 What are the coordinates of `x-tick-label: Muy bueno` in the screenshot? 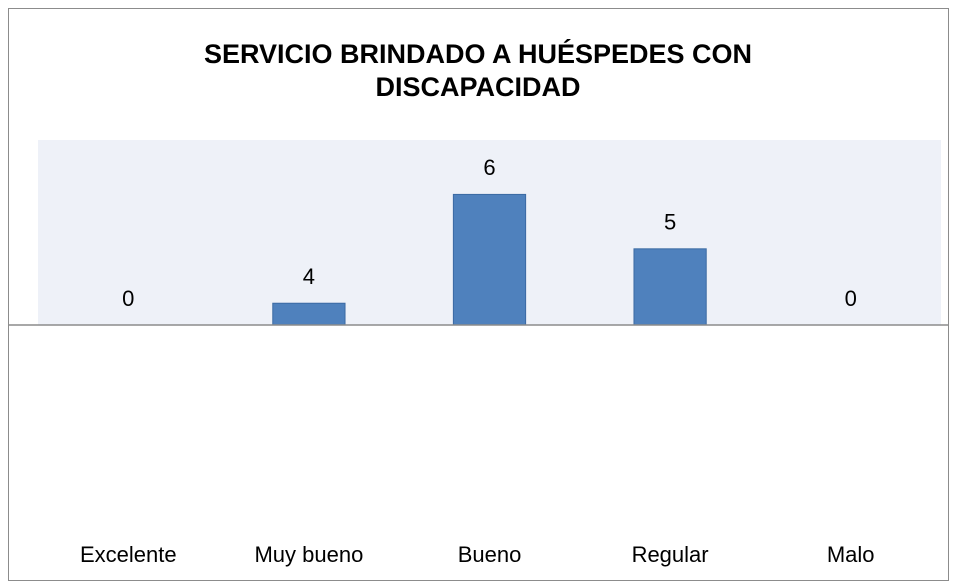 It's located at (308, 554).